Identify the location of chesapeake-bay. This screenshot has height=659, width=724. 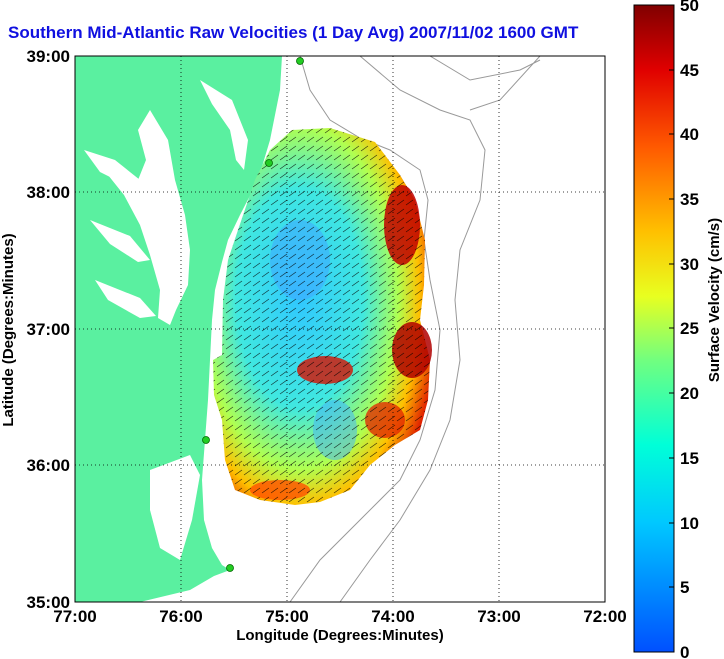
(149, 217).